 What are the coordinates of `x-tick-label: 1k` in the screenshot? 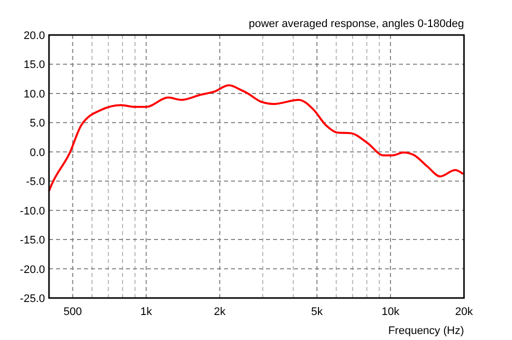 It's located at (146, 312).